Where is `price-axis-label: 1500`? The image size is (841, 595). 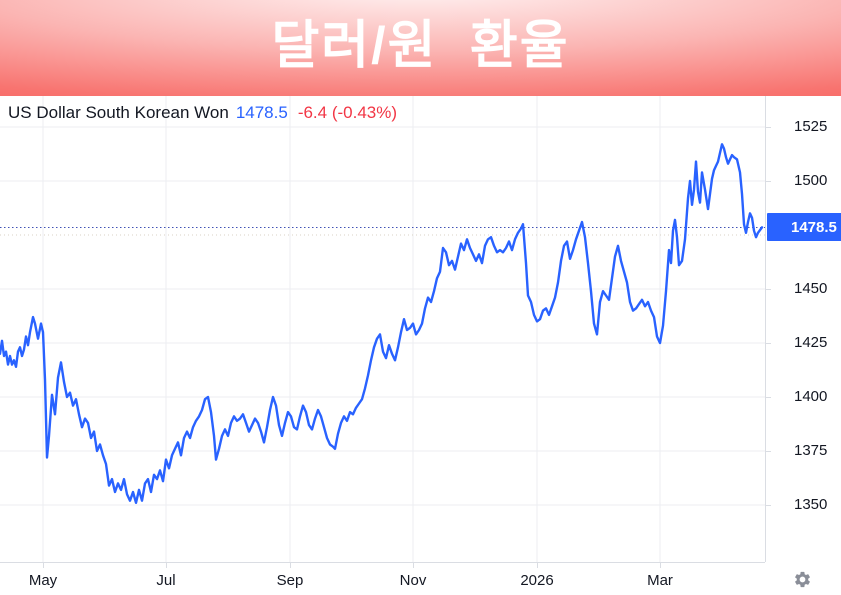 price-axis-label: 1500 is located at coordinates (811, 180).